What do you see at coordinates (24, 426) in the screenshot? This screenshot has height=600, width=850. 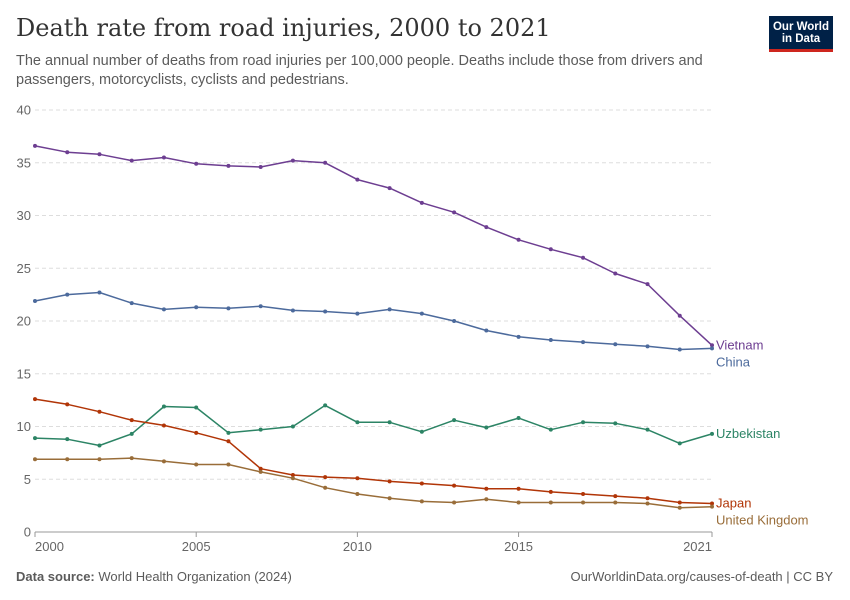 I see `y-tick-label: 10` at bounding box center [24, 426].